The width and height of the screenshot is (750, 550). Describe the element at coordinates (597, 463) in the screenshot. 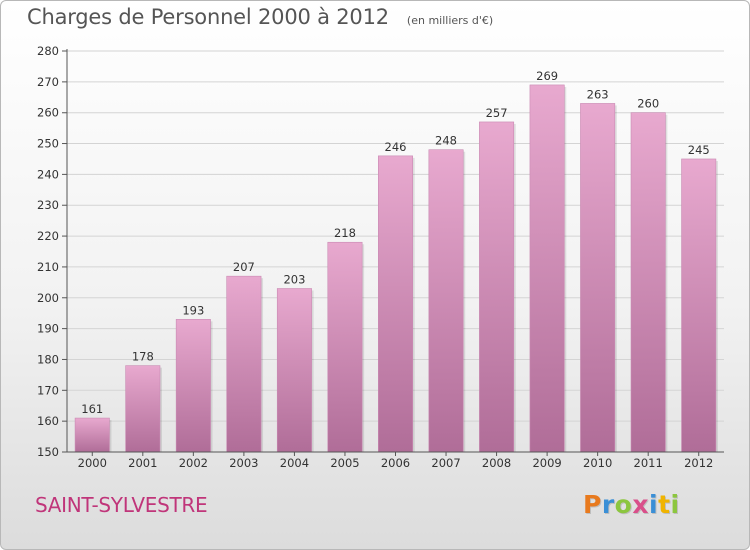

I see `x-tick-label: 2010` at that location.